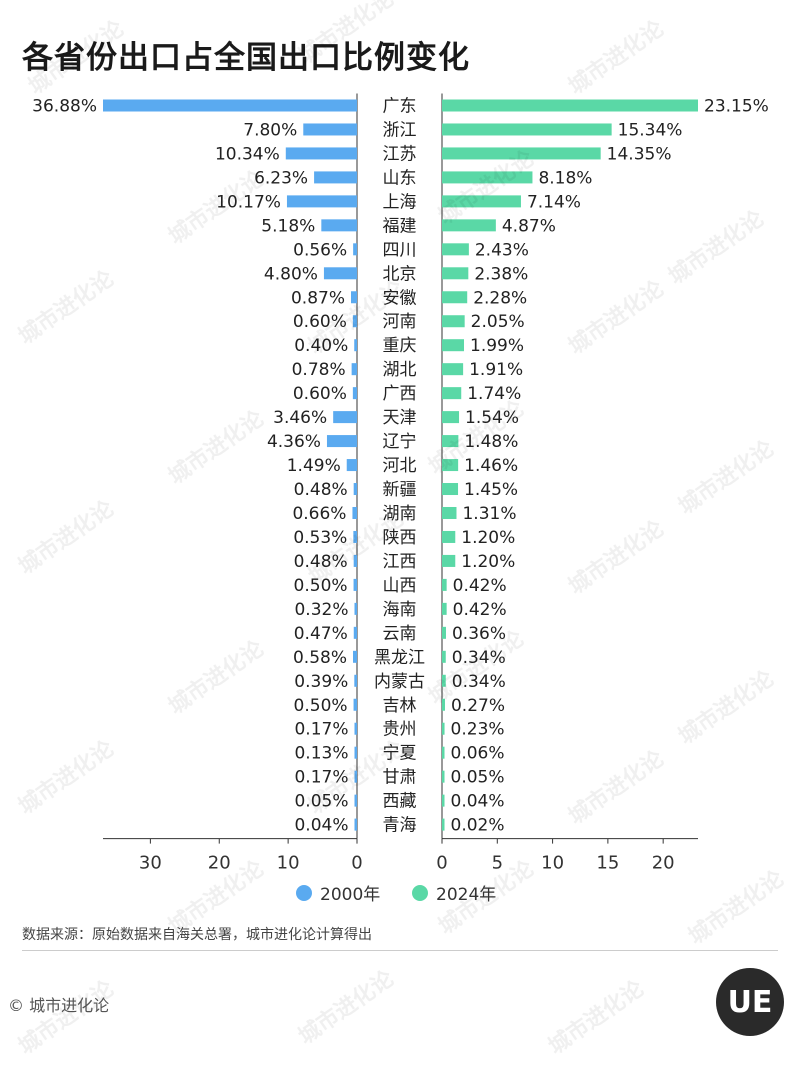  What do you see at coordinates (489, 514) in the screenshot?
I see `data-label-2024: 1.31%` at bounding box center [489, 514].